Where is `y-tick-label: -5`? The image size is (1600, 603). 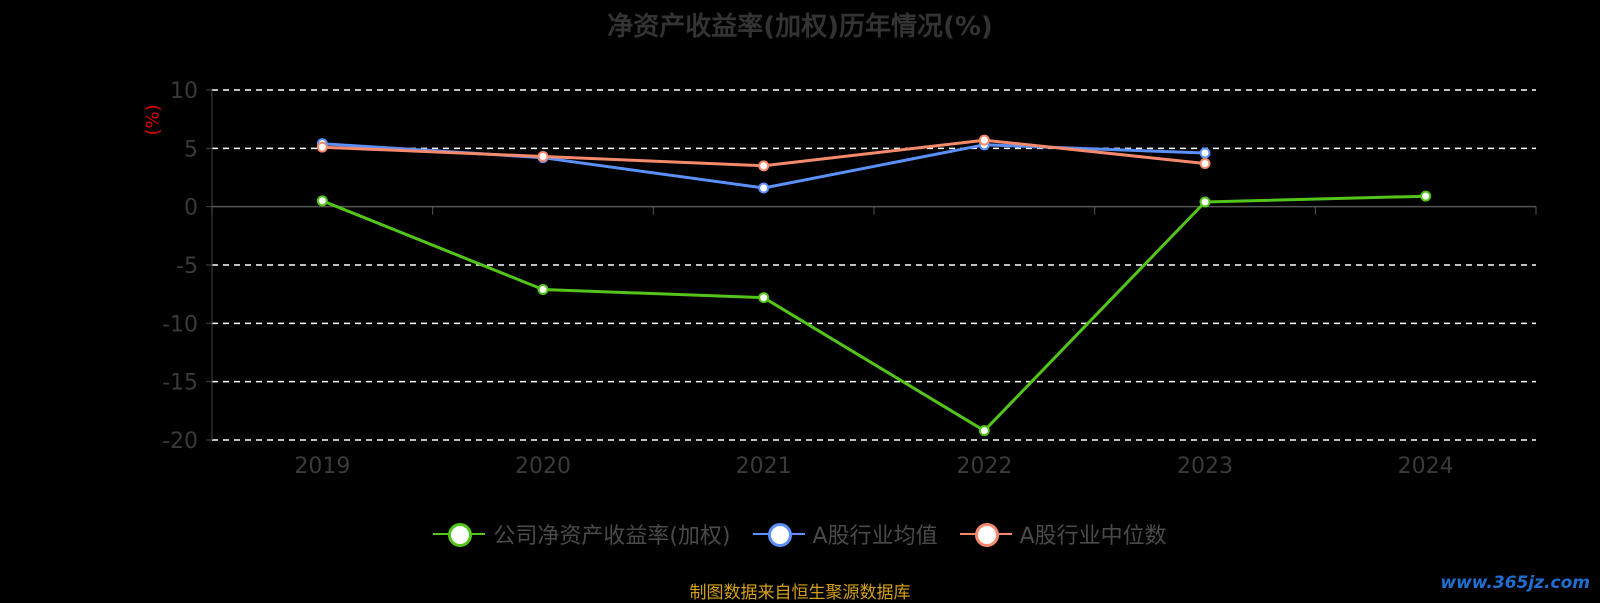 y-tick-label: -5 is located at coordinates (187, 266).